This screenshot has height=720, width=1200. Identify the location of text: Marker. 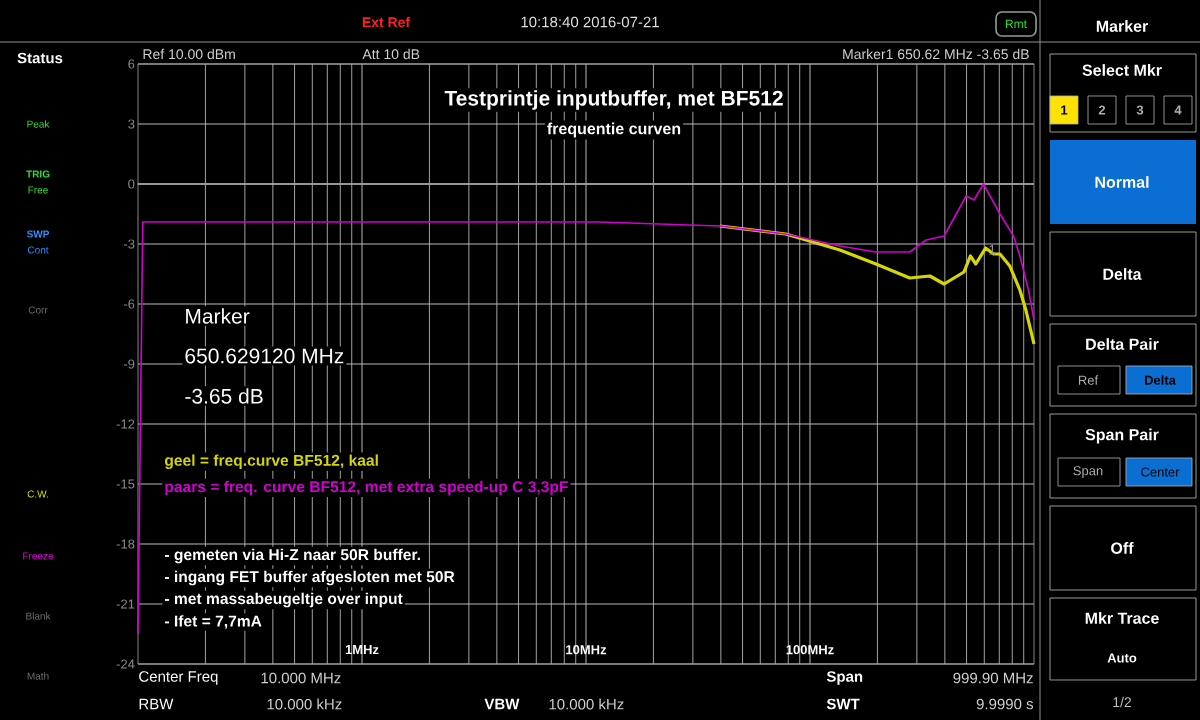
(1122, 26).